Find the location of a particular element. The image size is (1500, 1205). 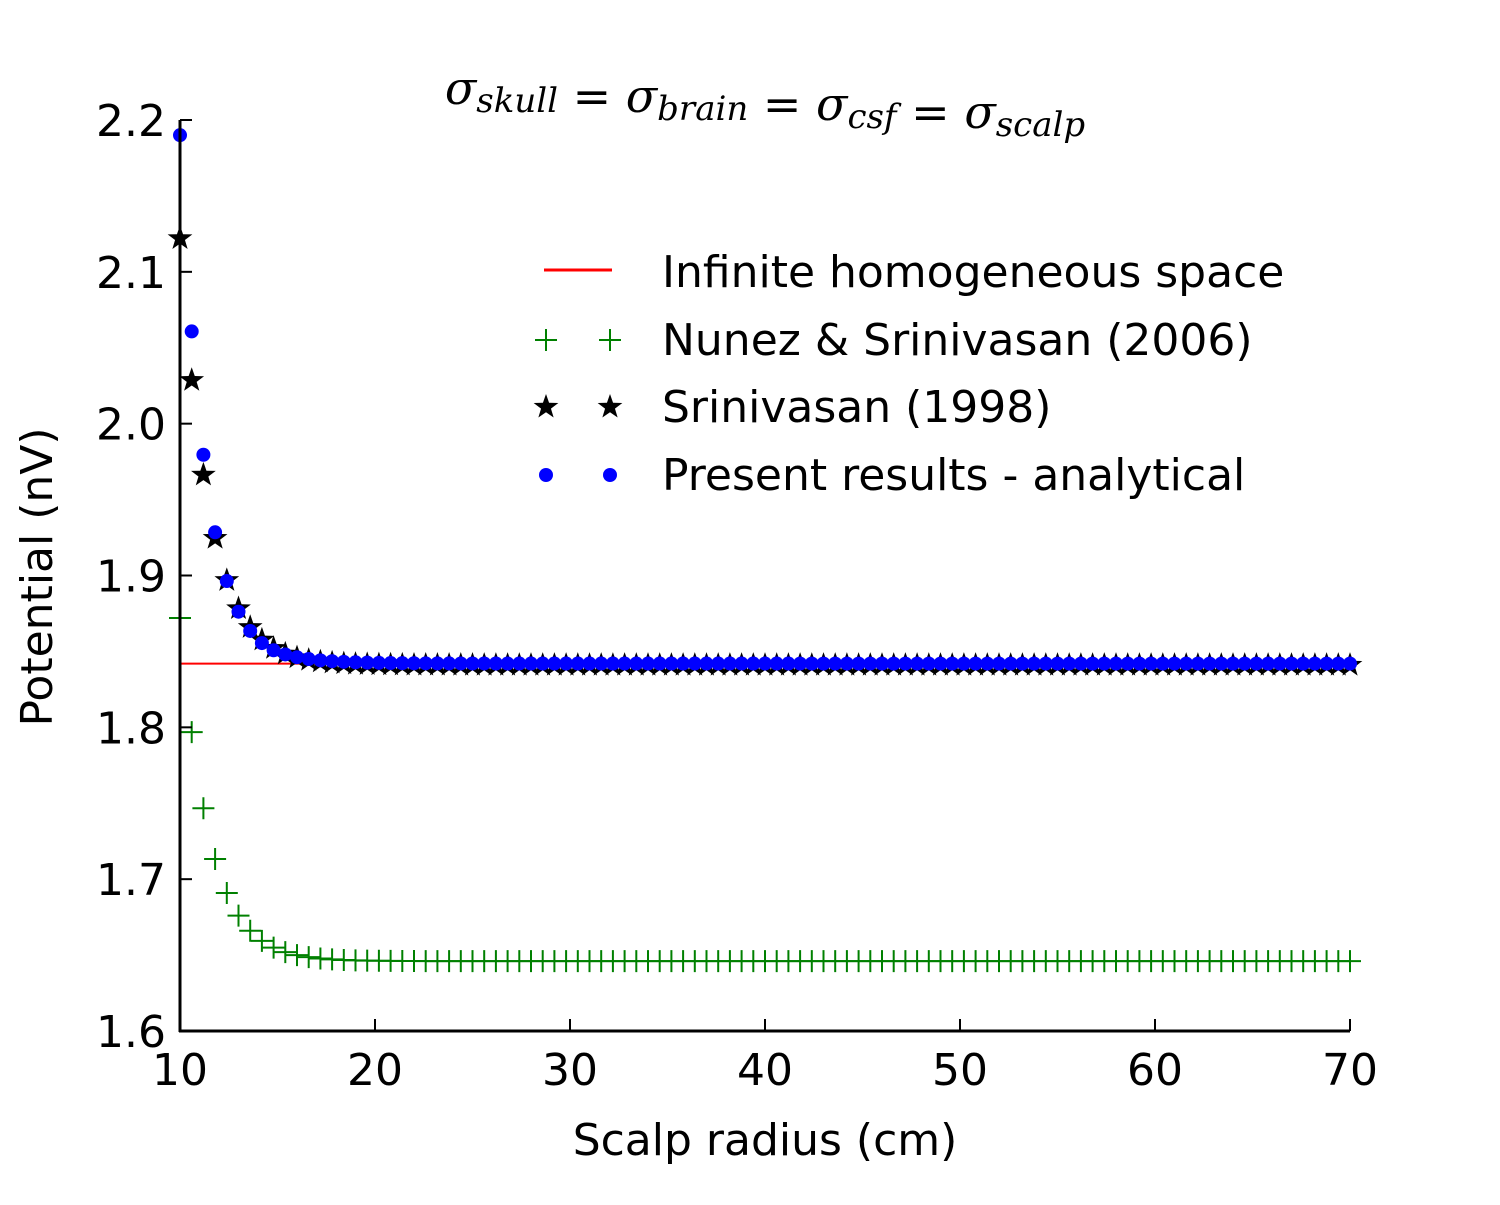

x-tick-label: 60 is located at coordinates (1155, 1070).